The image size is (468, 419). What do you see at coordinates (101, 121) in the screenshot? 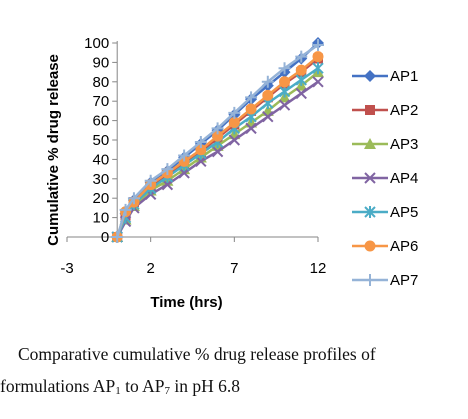
I see `y-tick-label: 60` at bounding box center [101, 121].